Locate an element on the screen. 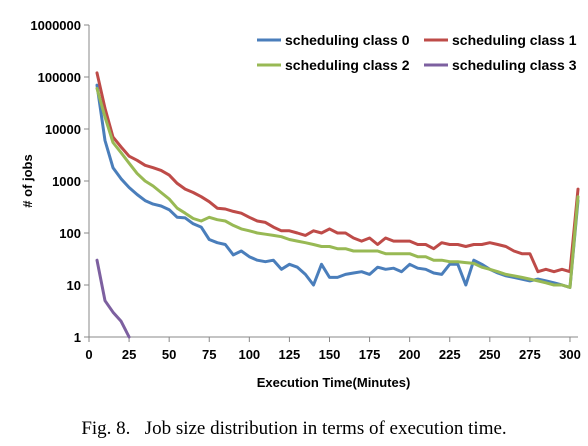 This screenshot has width=588, height=446. y-tick-label: 10 is located at coordinates (74, 285).